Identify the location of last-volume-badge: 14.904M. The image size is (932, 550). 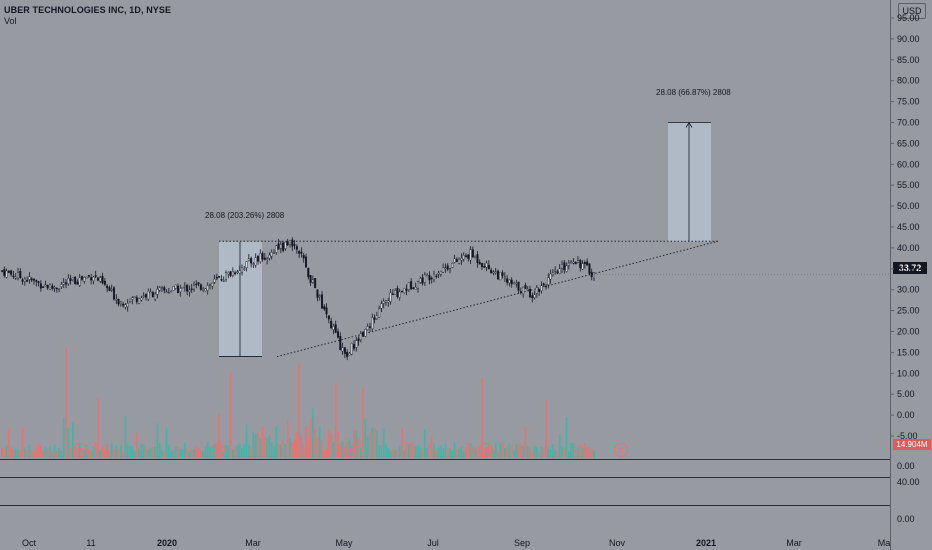
(912, 444).